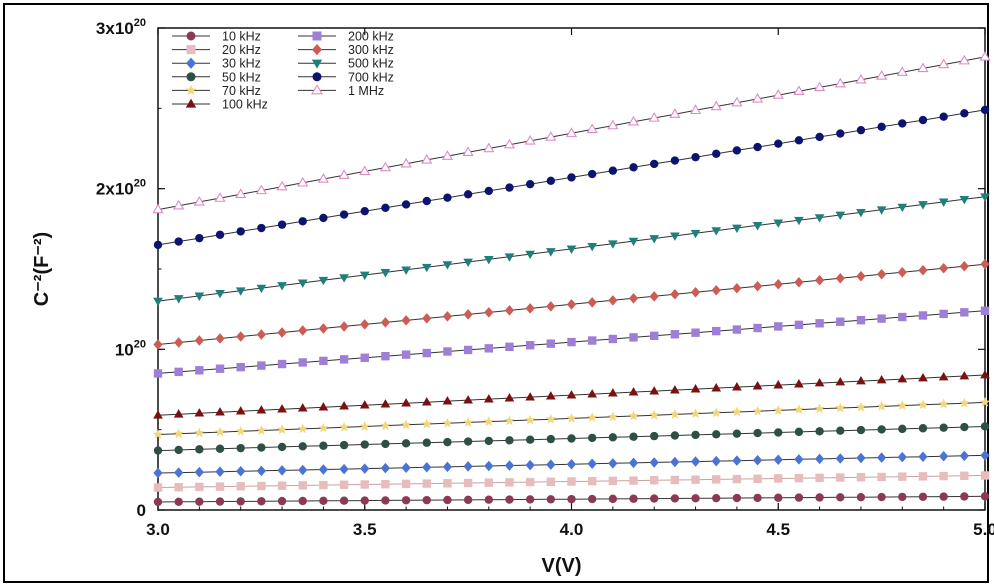 Image resolution: width=994 pixels, height=588 pixels. I want to click on legend-label: 70 kHz, so click(241, 91).